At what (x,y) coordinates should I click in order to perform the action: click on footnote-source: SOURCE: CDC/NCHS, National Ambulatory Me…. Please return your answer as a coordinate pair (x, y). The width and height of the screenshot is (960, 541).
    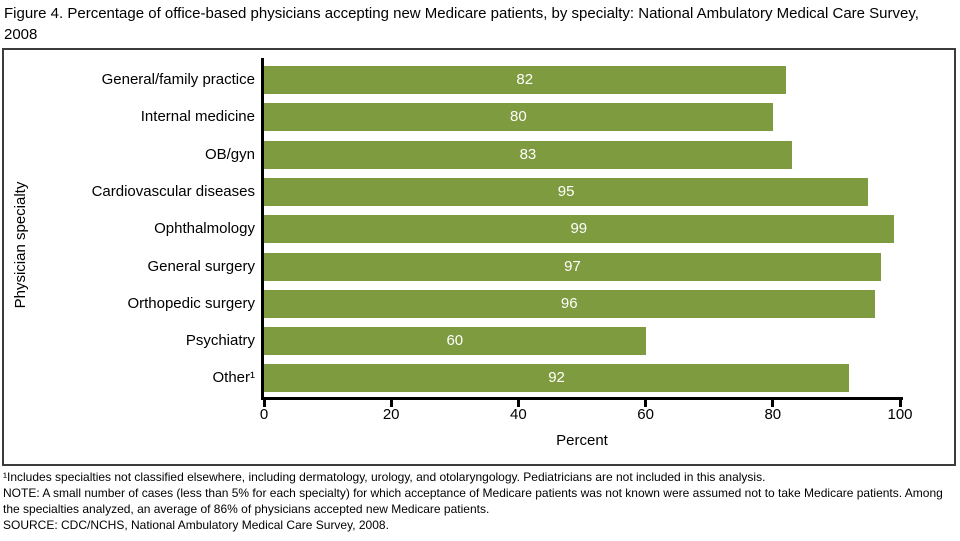
    Looking at the image, I should click on (196, 525).